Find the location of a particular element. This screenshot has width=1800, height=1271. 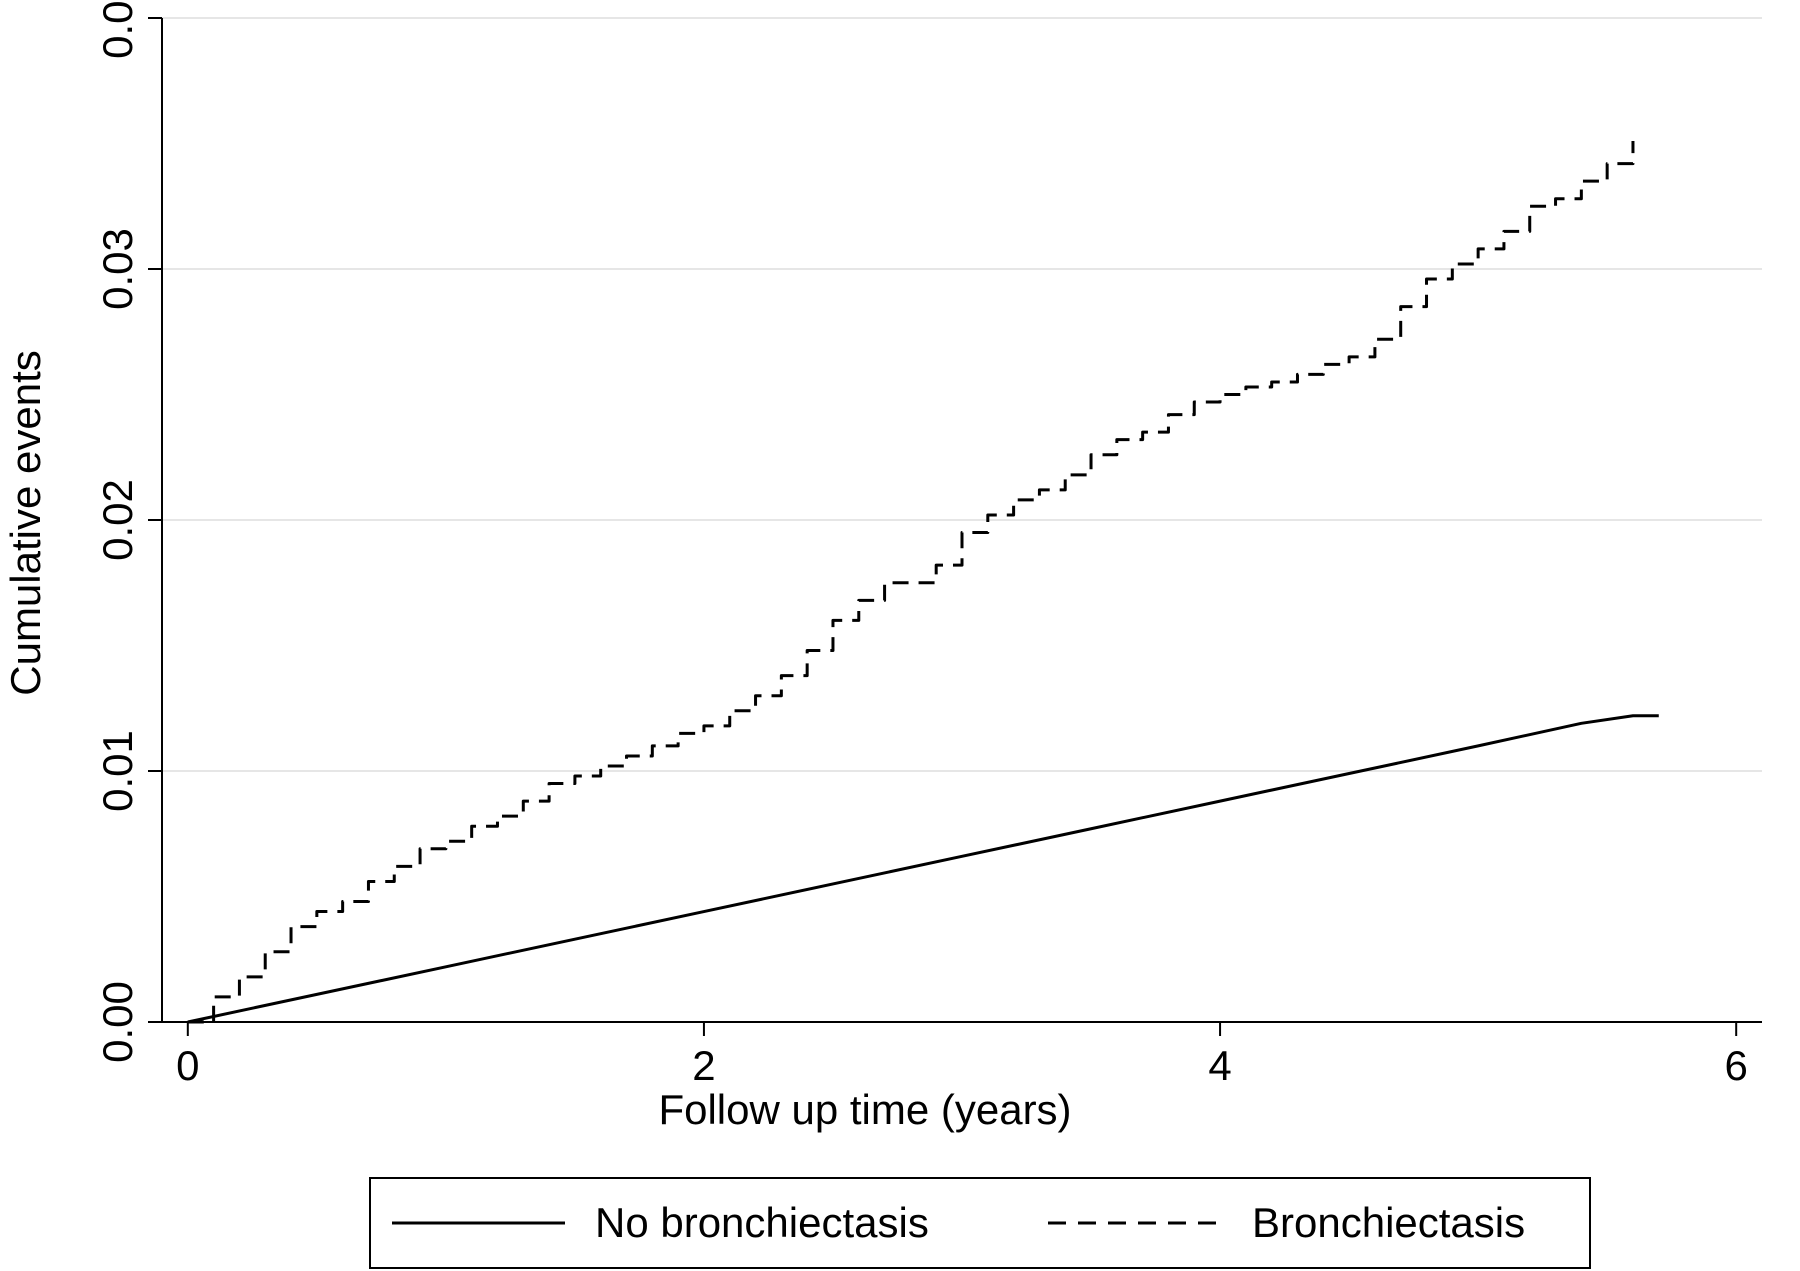

y-tick-label: 0.00 is located at coordinates (117, 1022).